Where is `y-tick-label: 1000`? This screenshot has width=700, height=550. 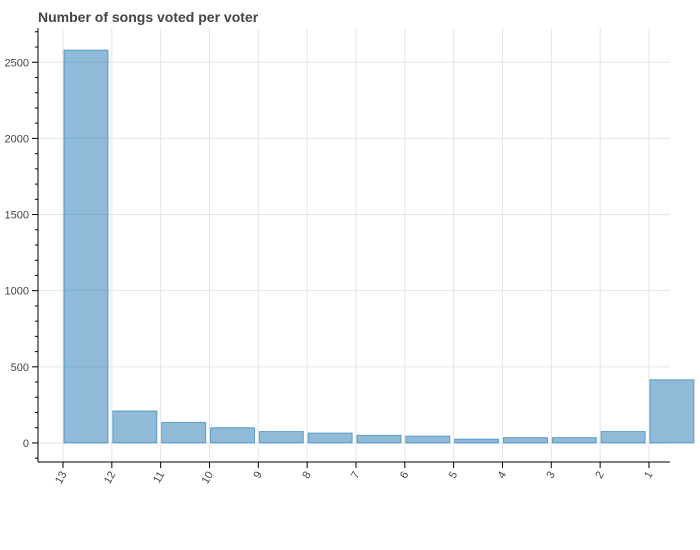
y-tick-label: 1000 is located at coordinates (17, 292).